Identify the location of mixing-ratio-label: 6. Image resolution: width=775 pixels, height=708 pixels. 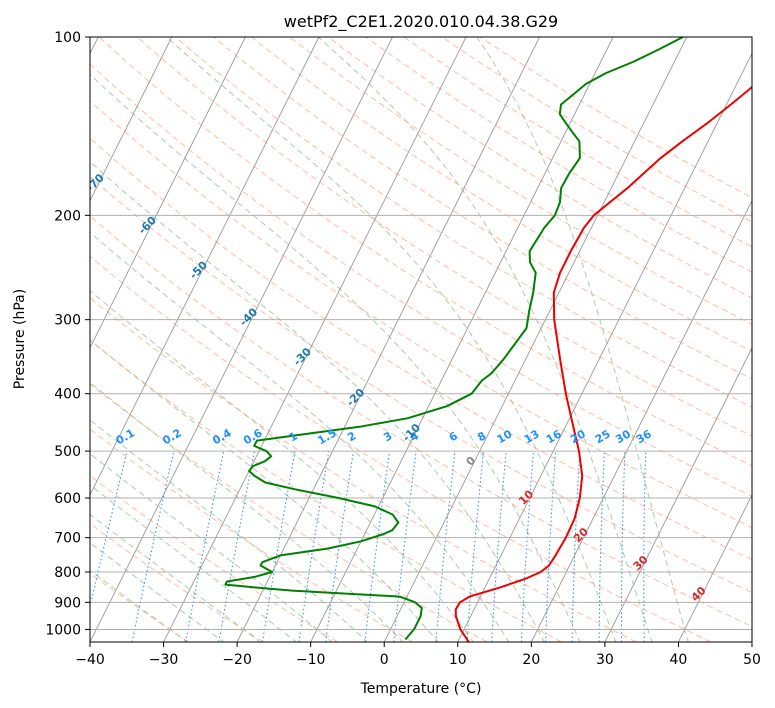
(453, 436).